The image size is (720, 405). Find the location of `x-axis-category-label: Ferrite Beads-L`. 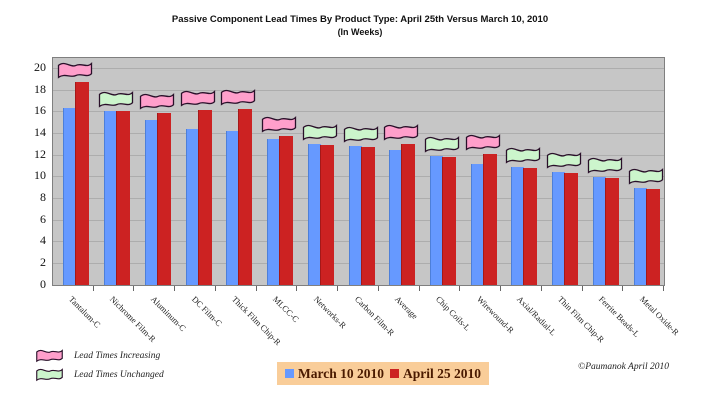

x-axis-category-label: Ferrite Beads-L is located at coordinates (619, 316).